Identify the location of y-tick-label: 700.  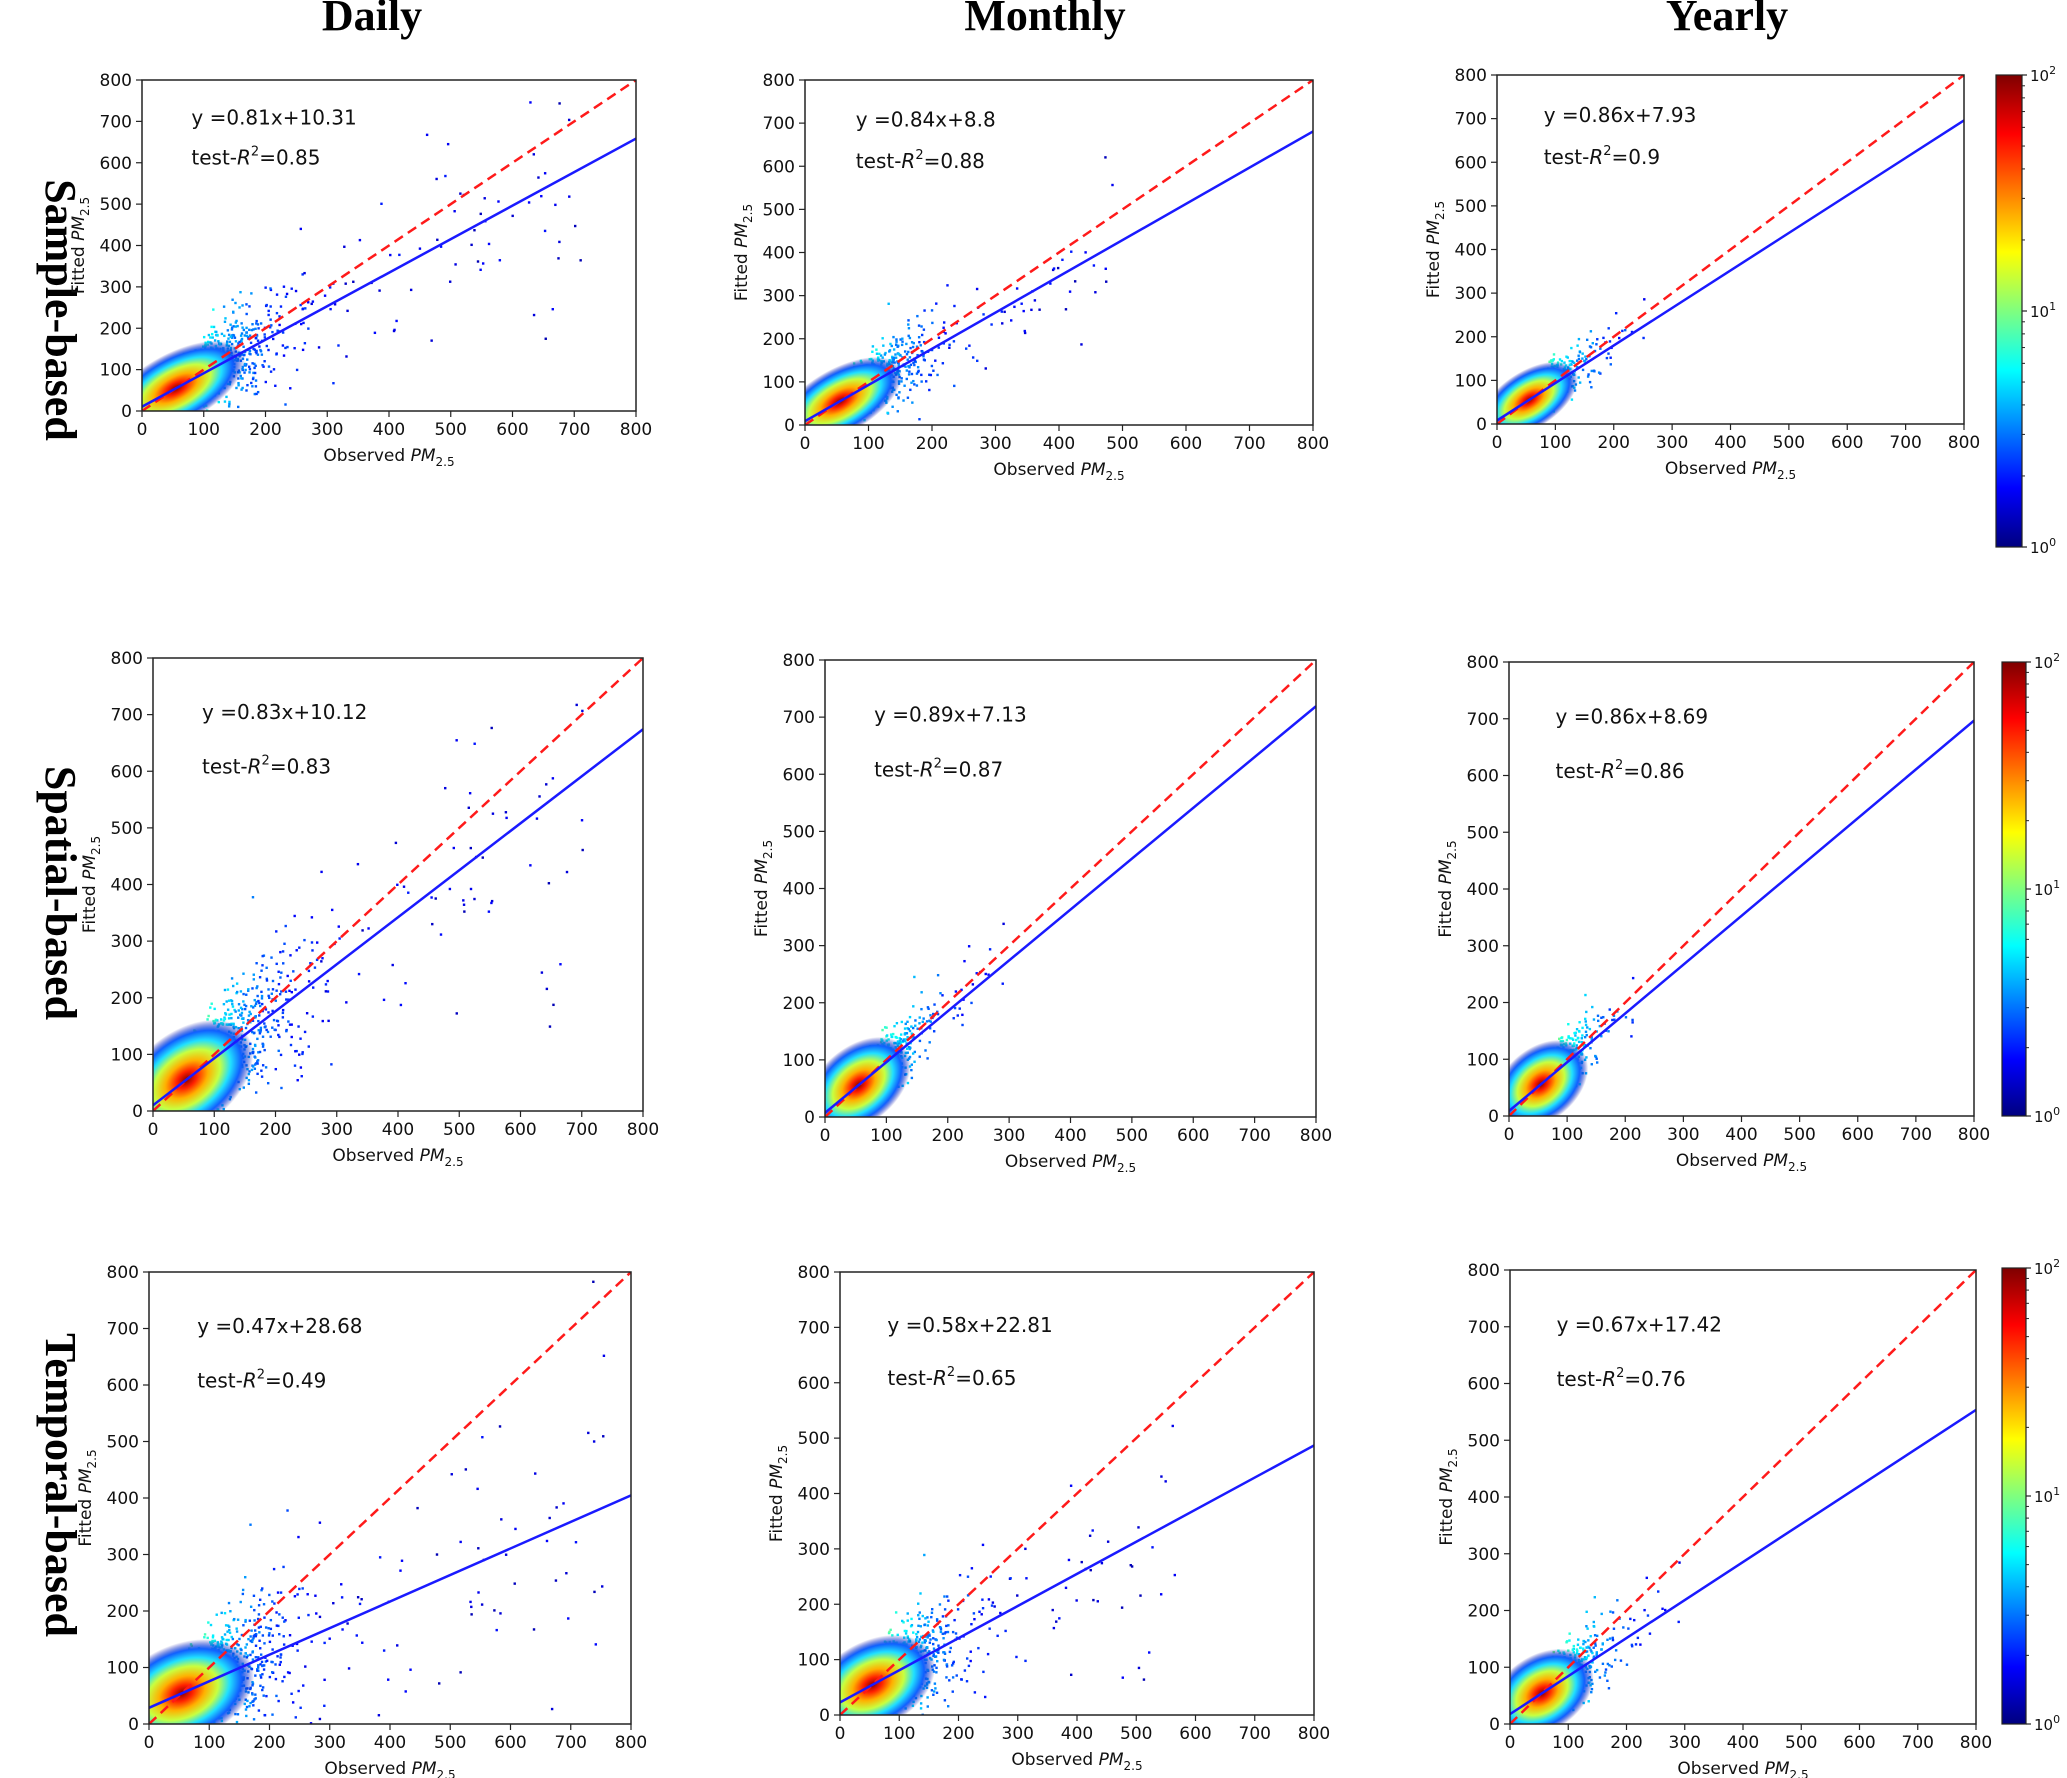
(779, 124).